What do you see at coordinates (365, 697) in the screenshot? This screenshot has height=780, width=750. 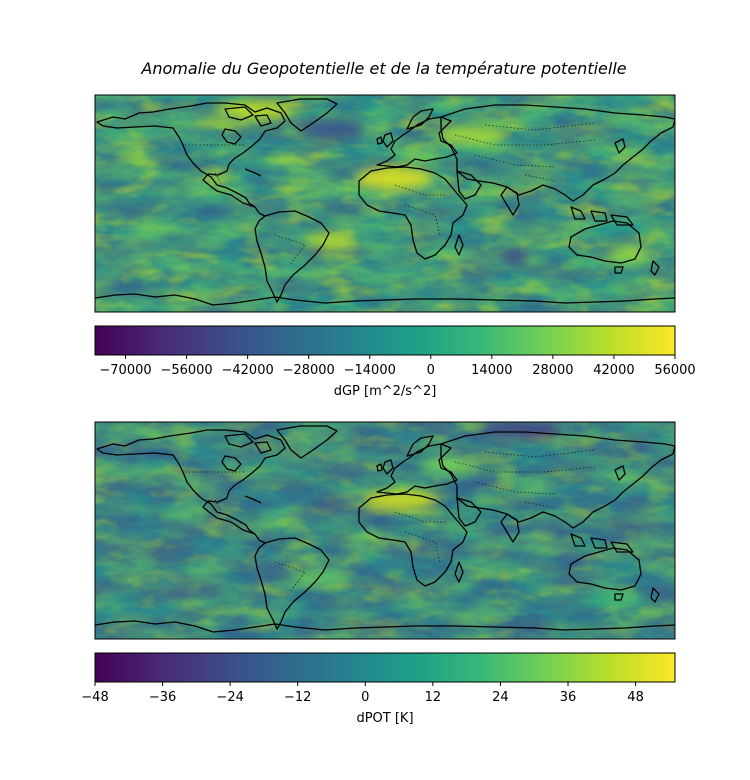 I see `colorbar-dpot-tick-label: 0` at bounding box center [365, 697].